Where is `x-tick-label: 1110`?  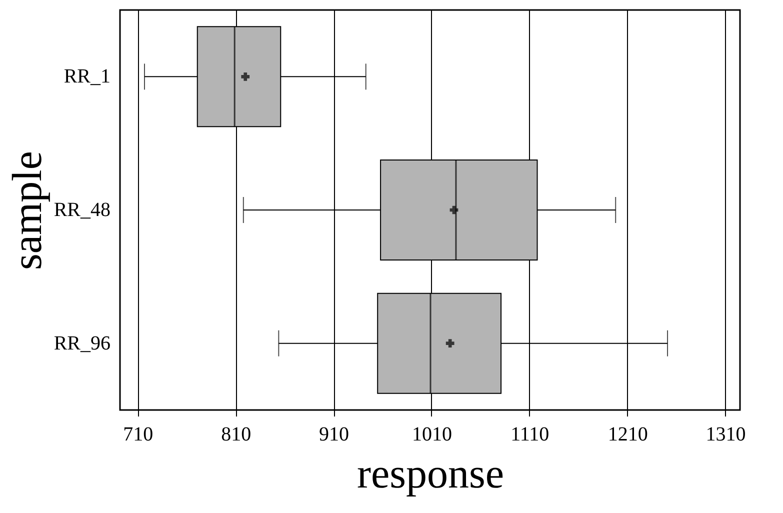 x-tick-label: 1110 is located at coordinates (530, 435).